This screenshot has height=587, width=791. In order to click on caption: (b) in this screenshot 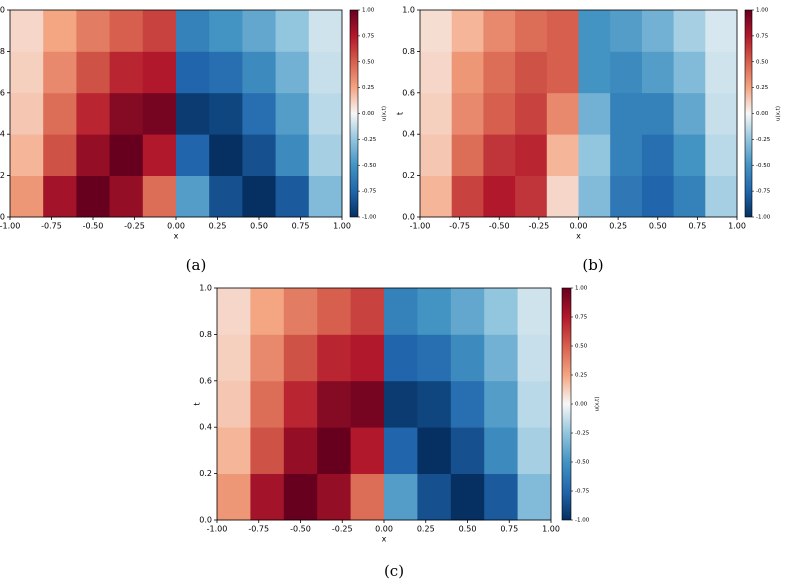, I will do `click(592, 265)`.